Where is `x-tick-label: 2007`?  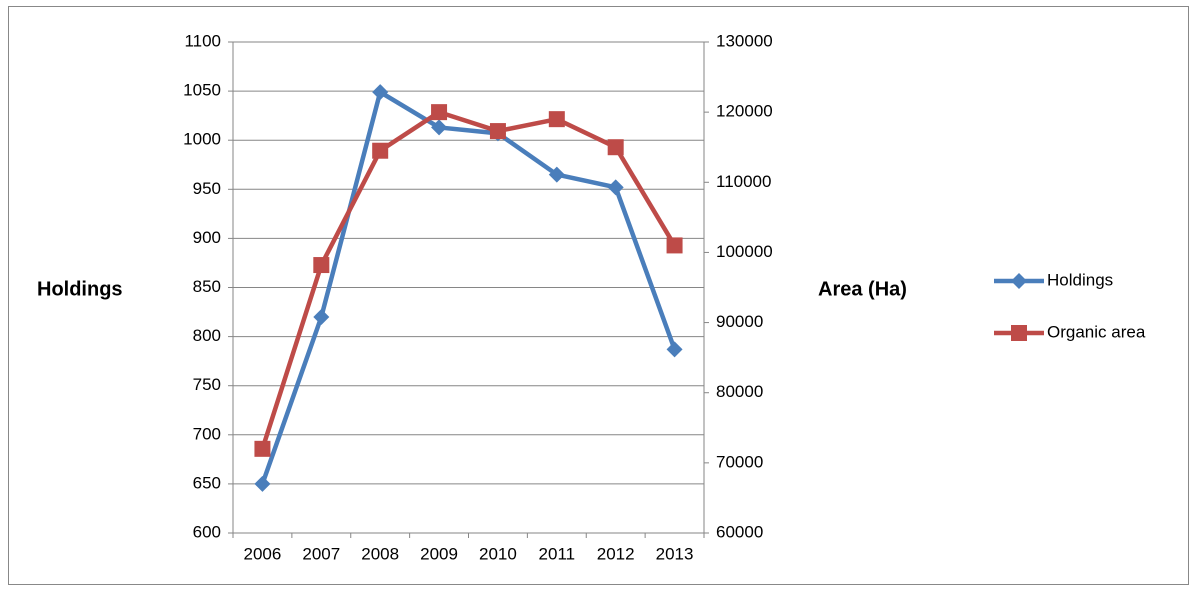
x-tick-label: 2007 is located at coordinates (321, 553).